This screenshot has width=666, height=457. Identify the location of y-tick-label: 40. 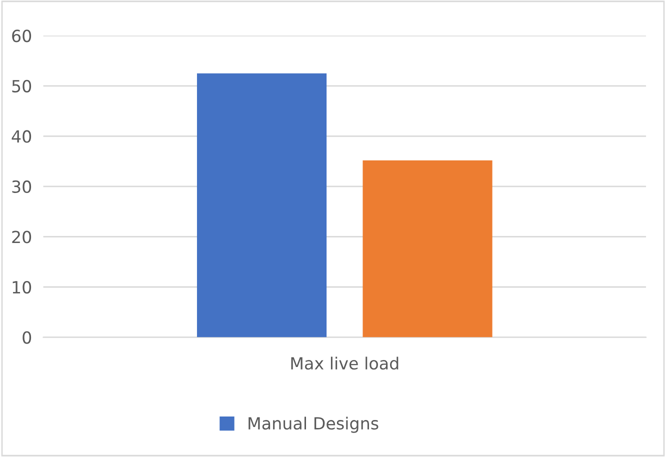
(22, 136).